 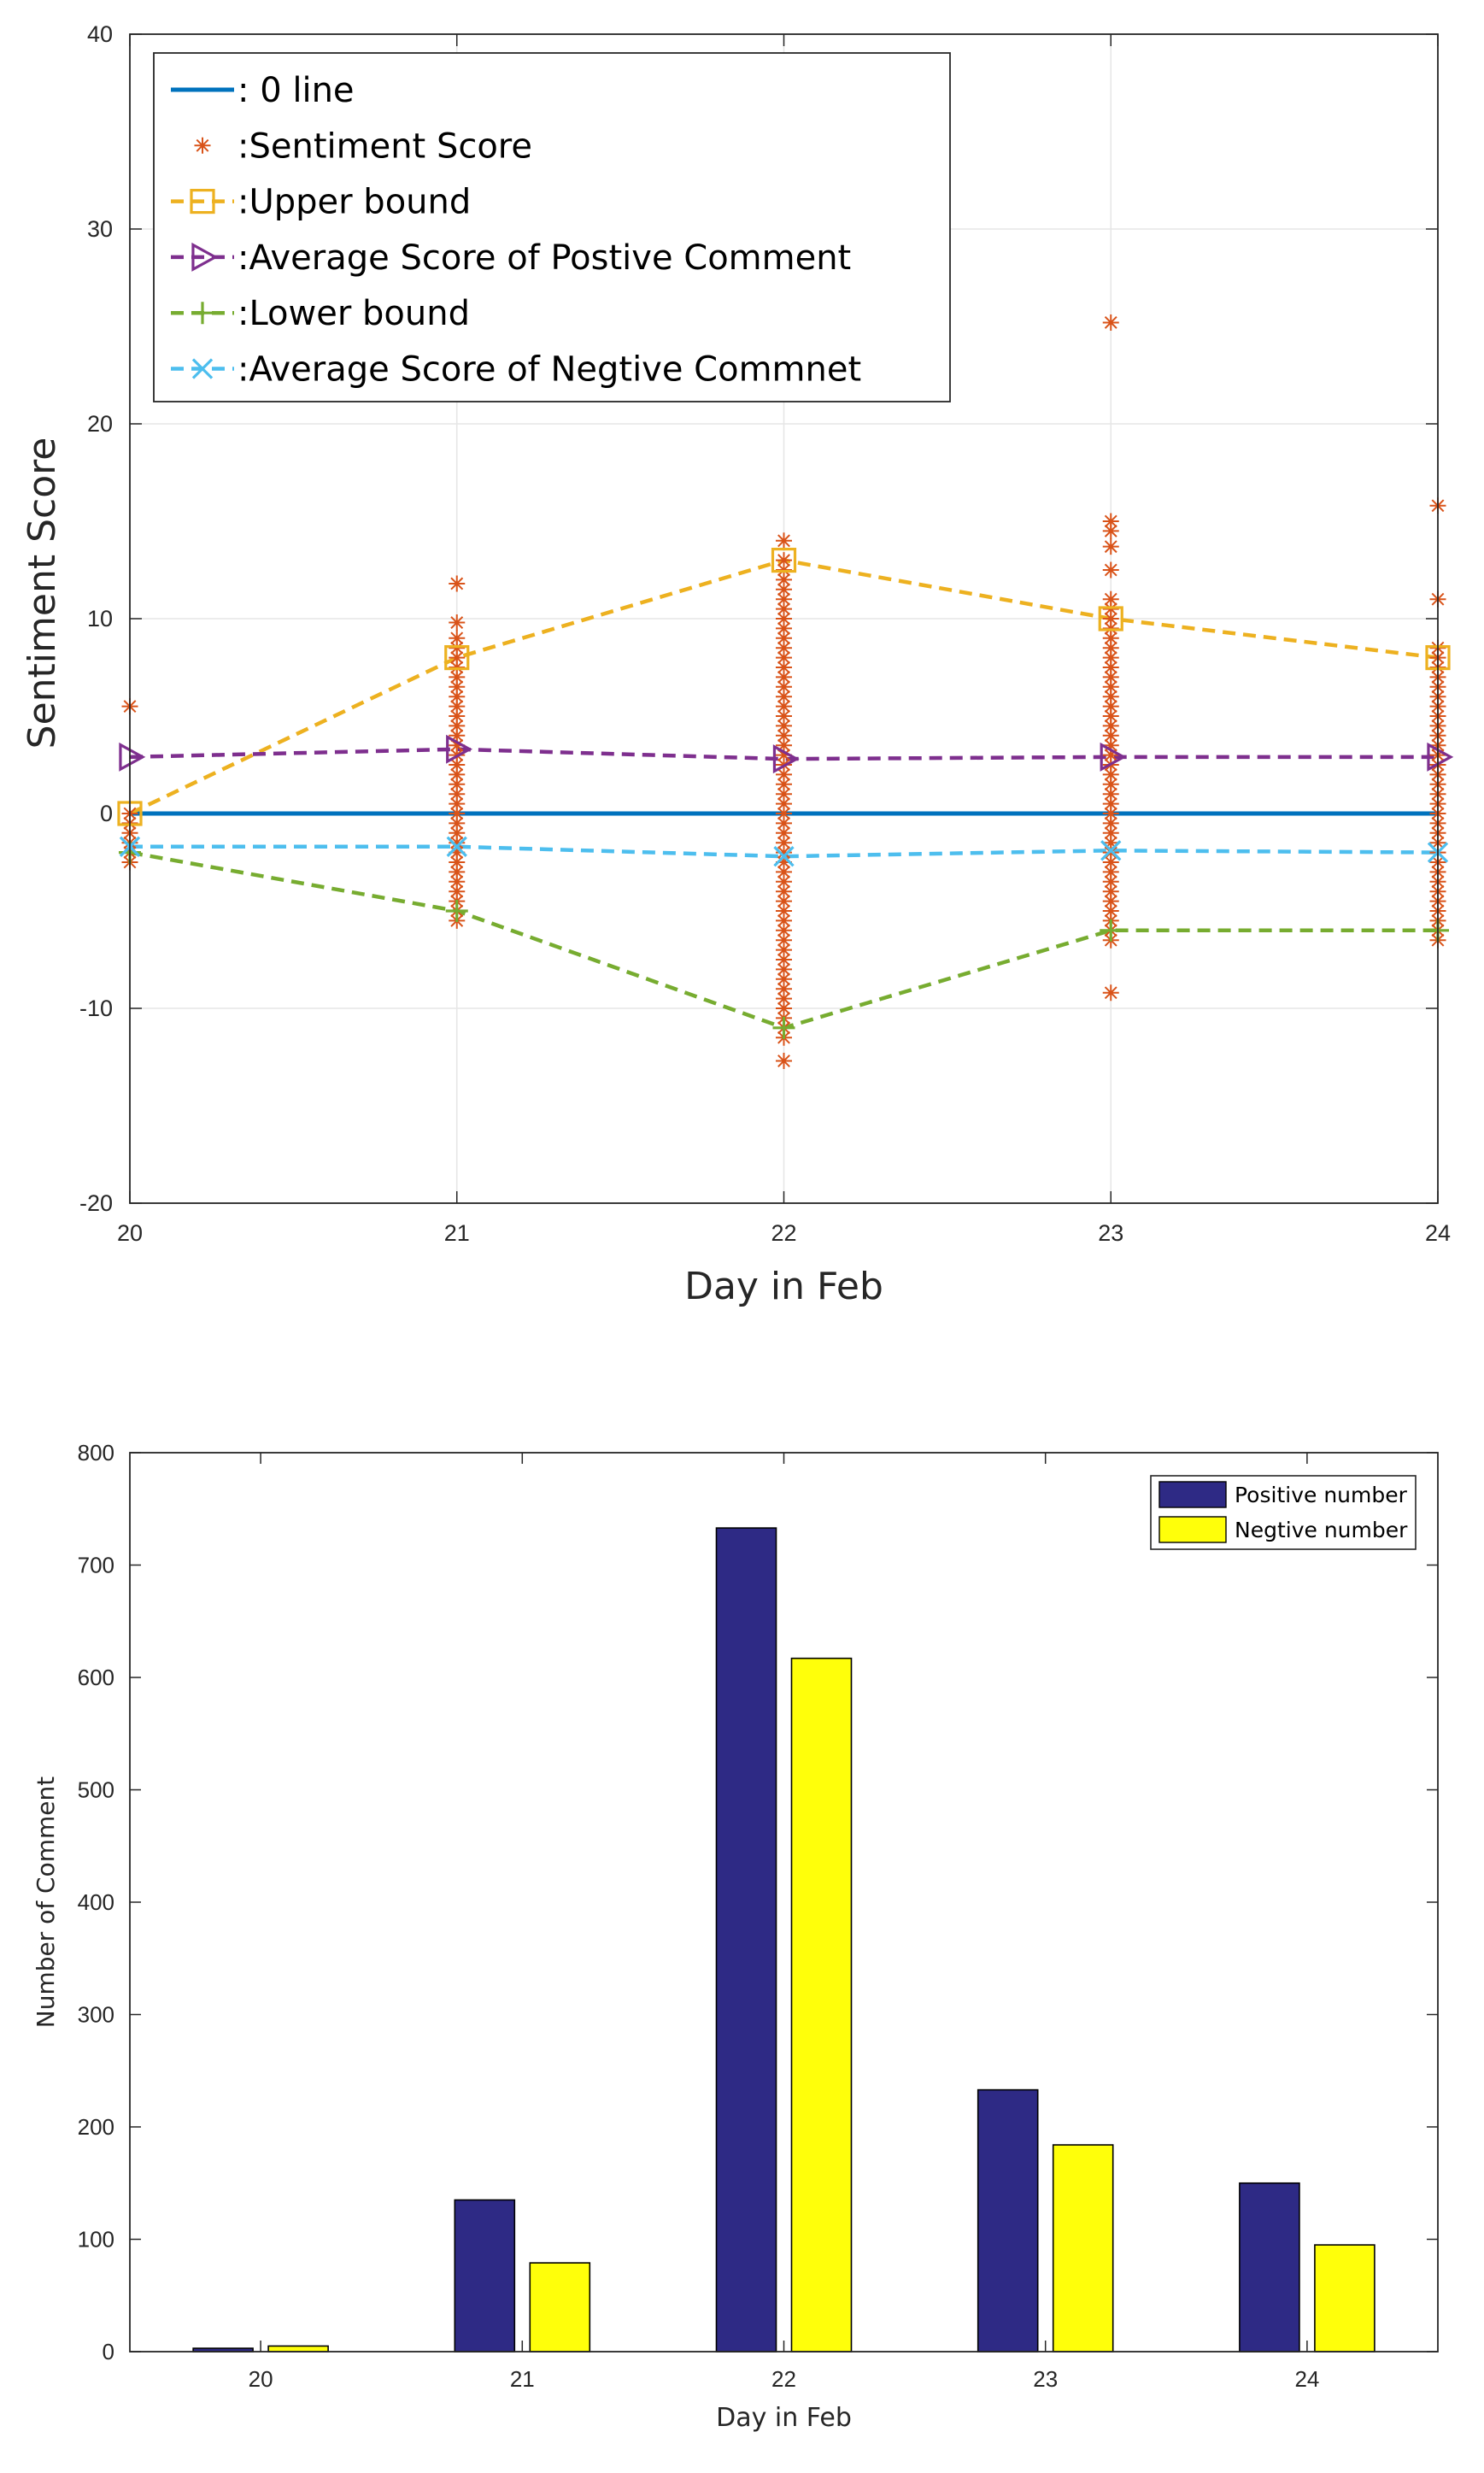 What do you see at coordinates (549, 370) in the screenshot?
I see `legend-label: :Average Score of Negtive Commnet` at bounding box center [549, 370].